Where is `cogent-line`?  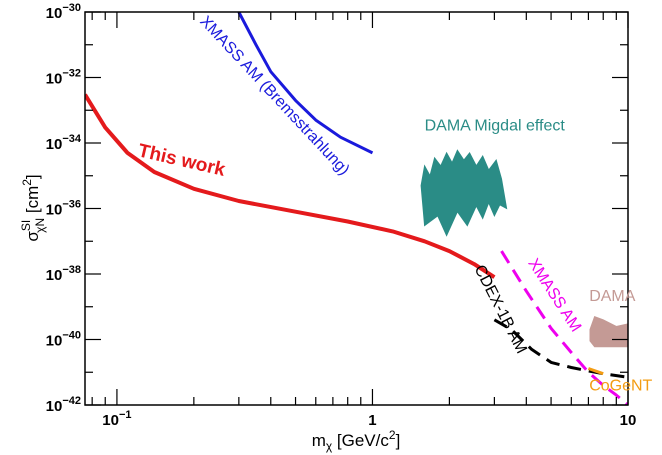
cogent-line is located at coordinates (595, 371).